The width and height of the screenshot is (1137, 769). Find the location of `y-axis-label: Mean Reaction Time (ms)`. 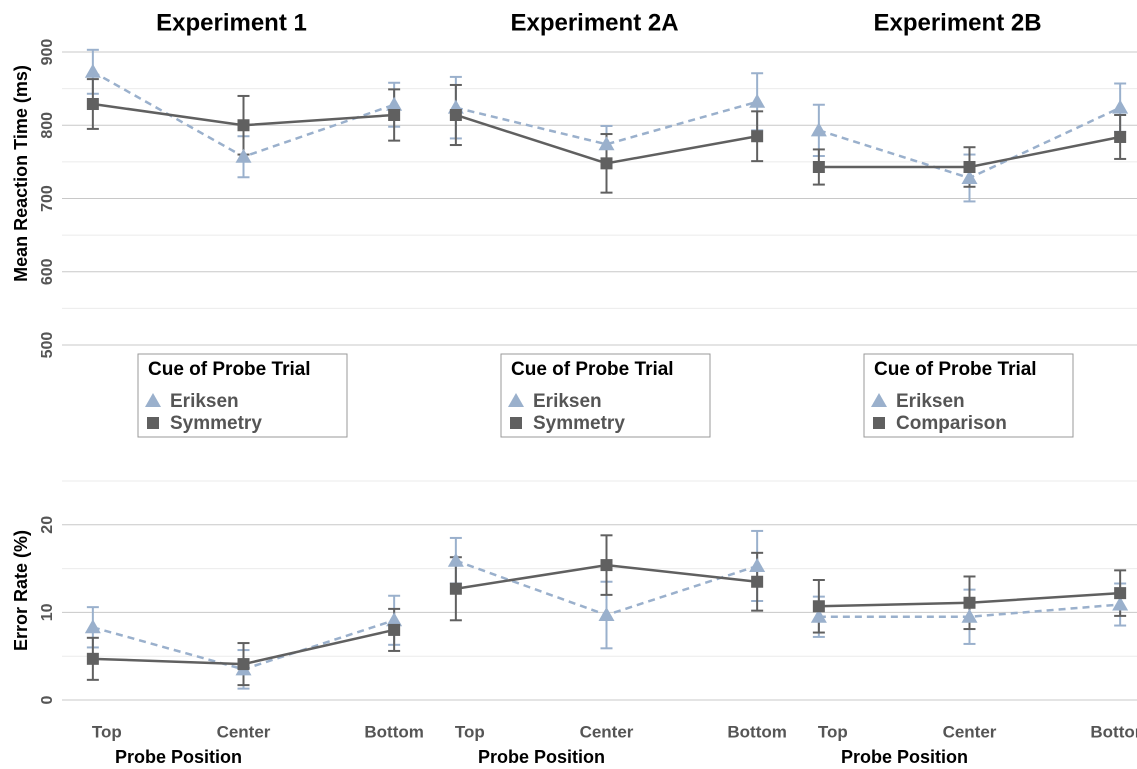

y-axis-label: Mean Reaction Time (ms) is located at coordinates (21, 173).